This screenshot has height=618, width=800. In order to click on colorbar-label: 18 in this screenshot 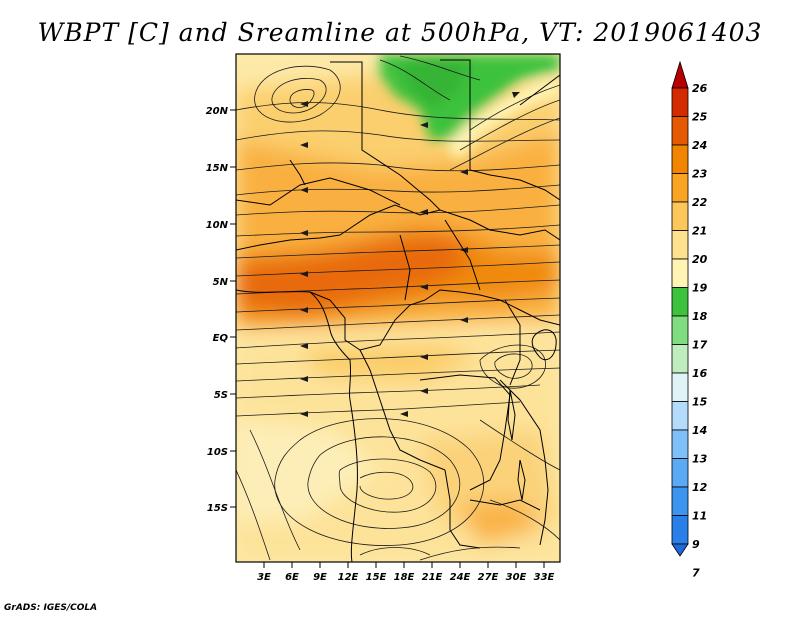, I will do `click(700, 316)`.